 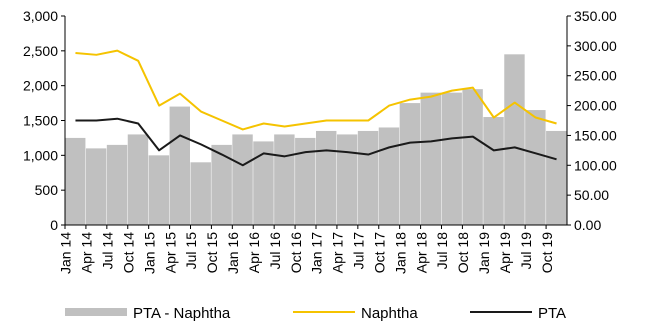 What do you see at coordinates (212, 252) in the screenshot?
I see `x-tick-label: Oct 15` at bounding box center [212, 252].